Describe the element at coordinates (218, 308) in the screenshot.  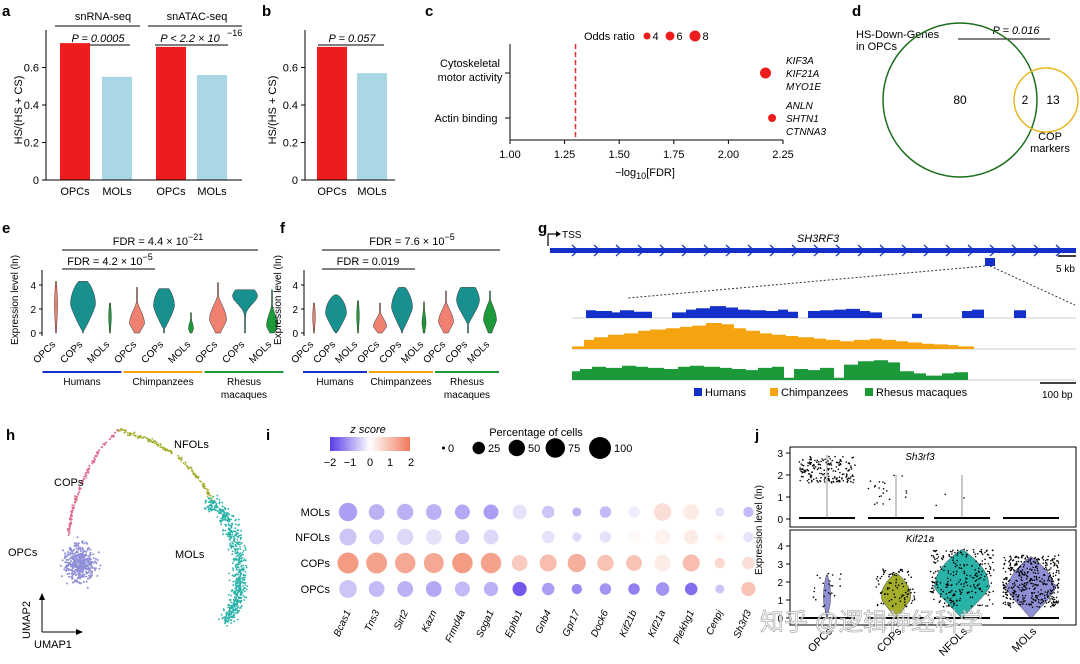
I see `violin-opcs` at that location.